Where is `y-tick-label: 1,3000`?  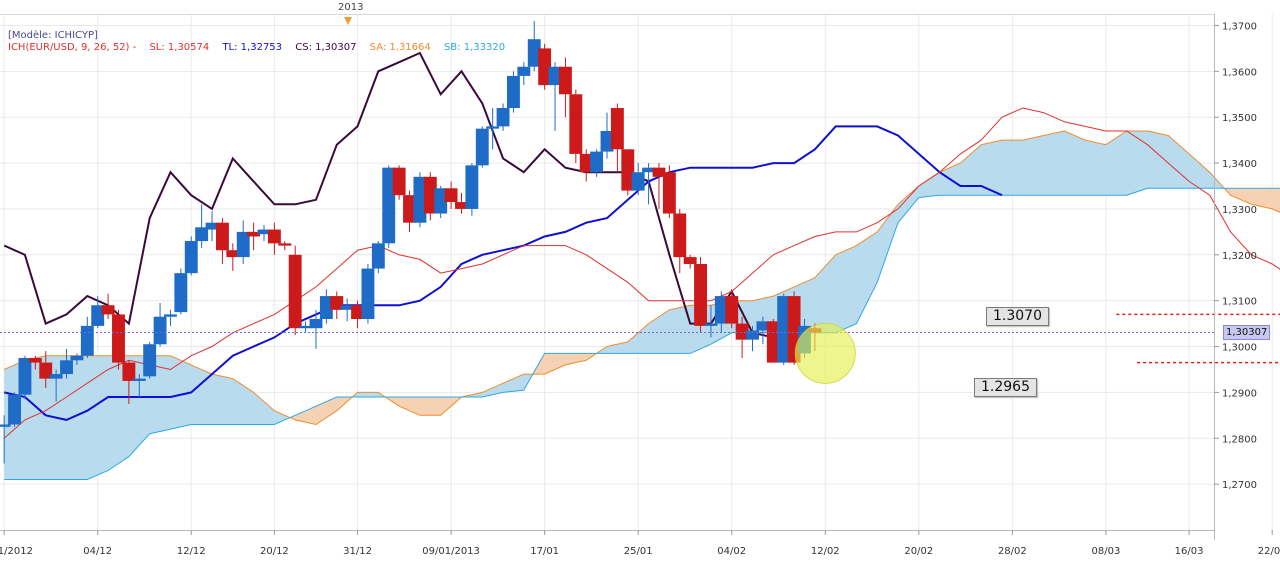 y-tick-label: 1,3000 is located at coordinates (1239, 348).